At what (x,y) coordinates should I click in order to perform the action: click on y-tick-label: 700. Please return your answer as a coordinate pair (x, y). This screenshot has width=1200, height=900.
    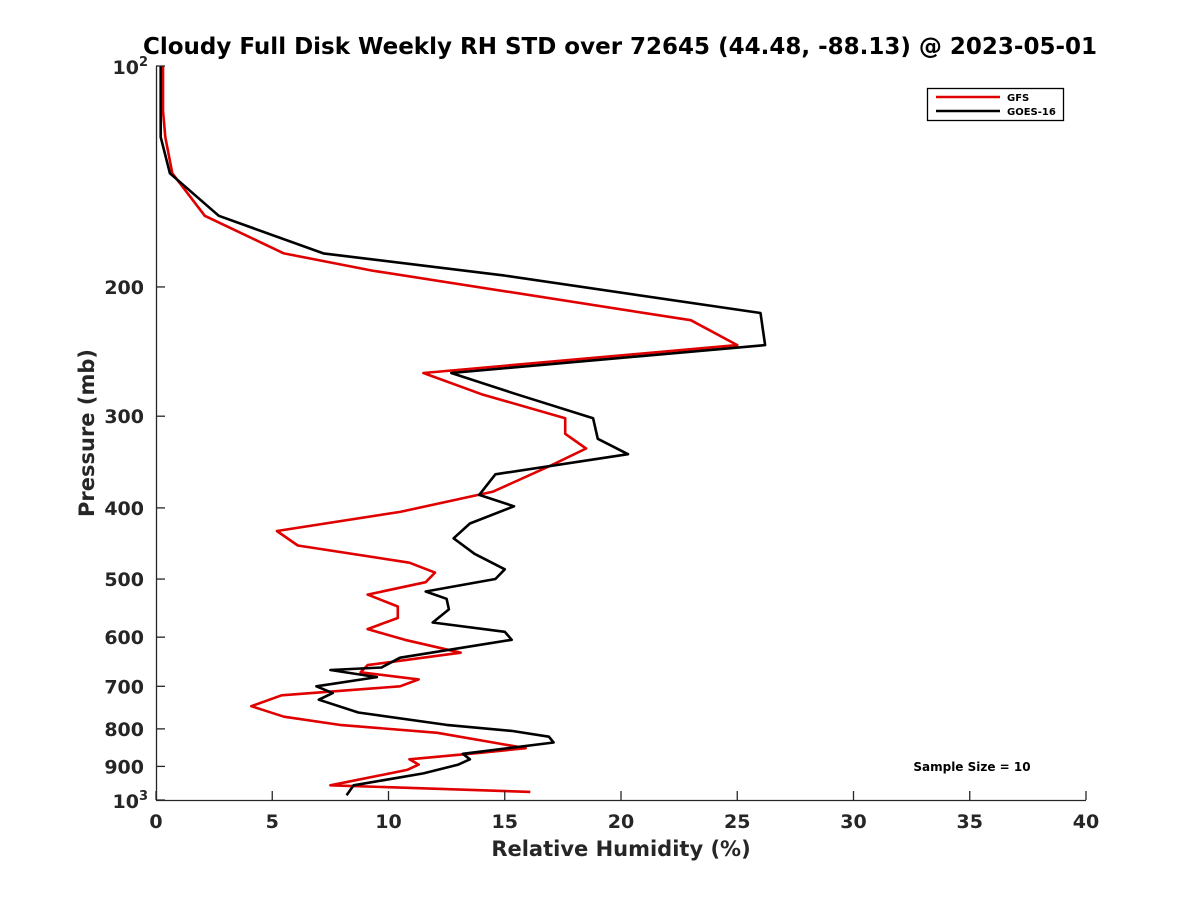
    Looking at the image, I should click on (124, 687).